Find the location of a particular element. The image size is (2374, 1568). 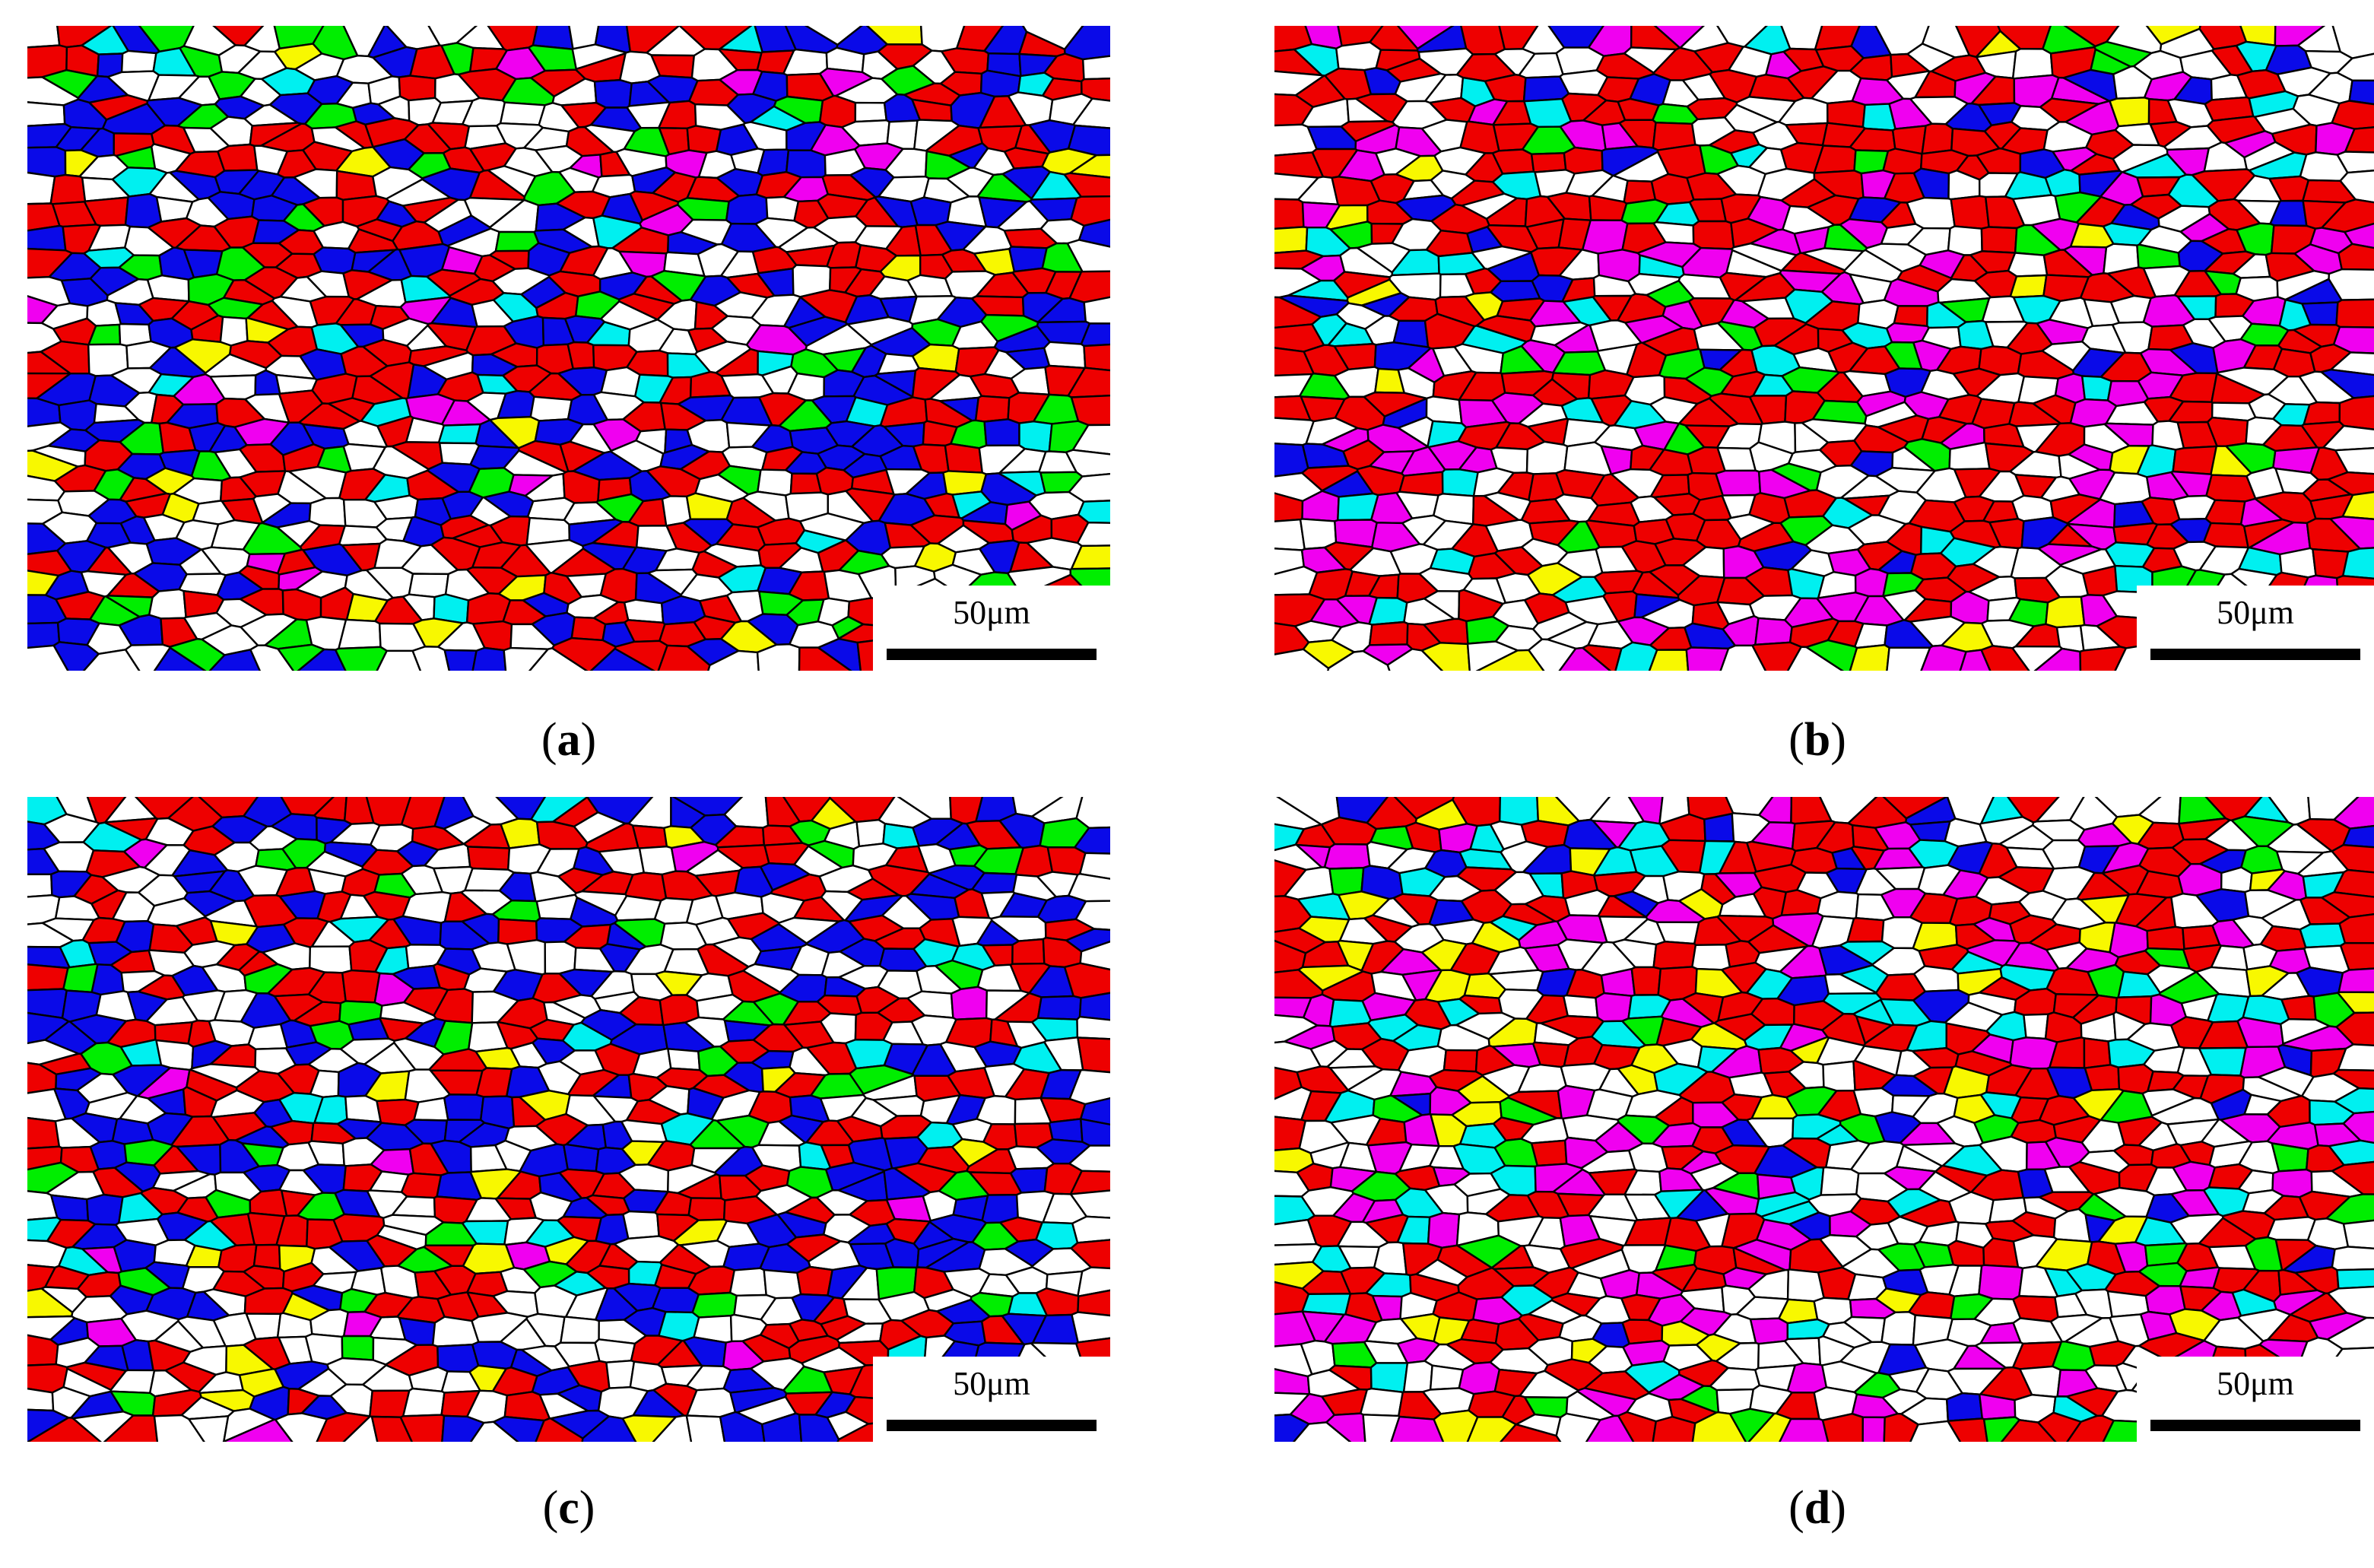

scale-label-c: 50μm is located at coordinates (991, 1383).